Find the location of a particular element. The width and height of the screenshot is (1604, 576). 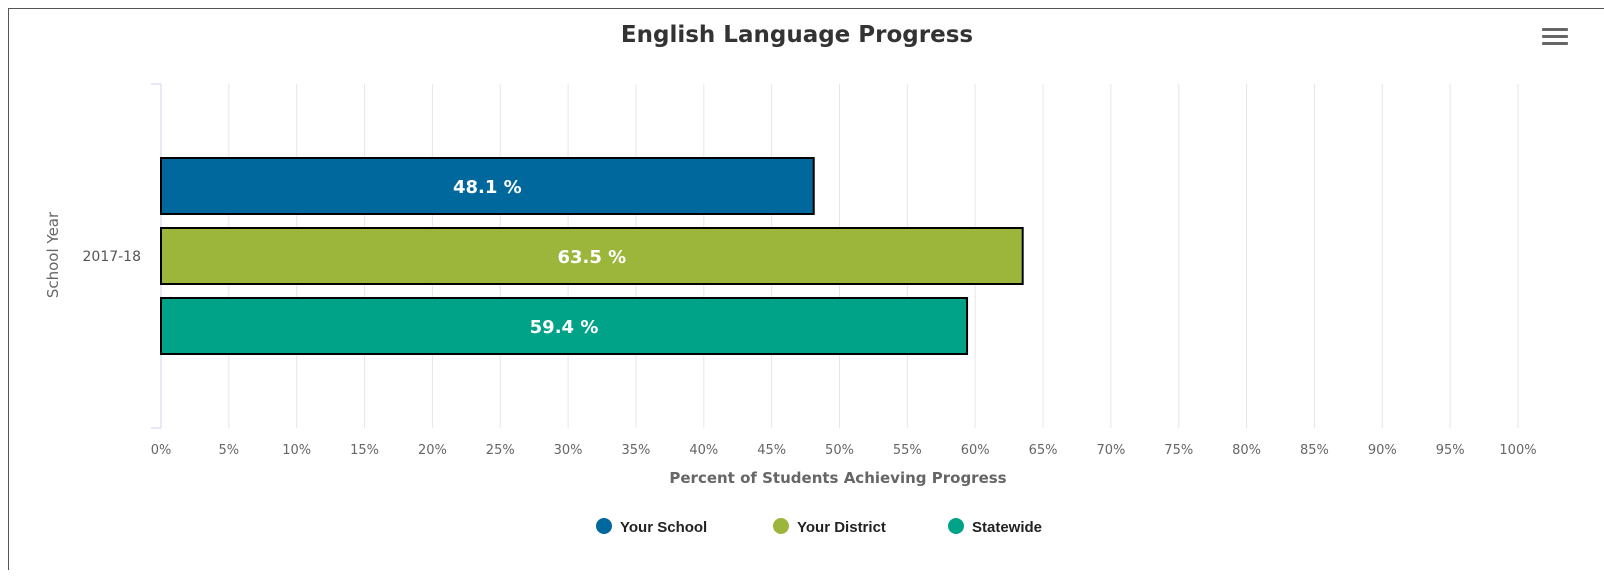

x-tick-label: 80% is located at coordinates (1246, 450).